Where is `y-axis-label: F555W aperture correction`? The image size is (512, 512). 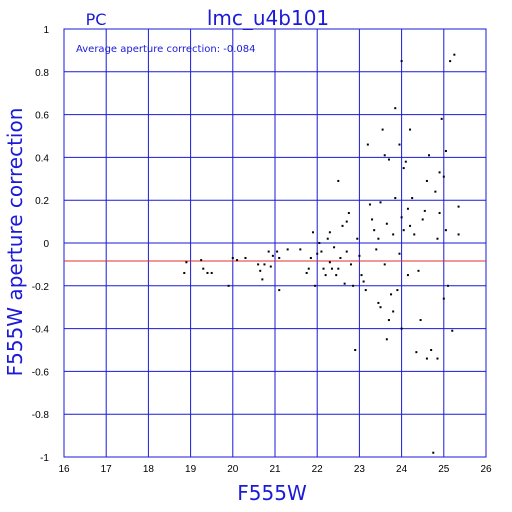
y-axis-label: F555W aperture correction is located at coordinates (15, 242).